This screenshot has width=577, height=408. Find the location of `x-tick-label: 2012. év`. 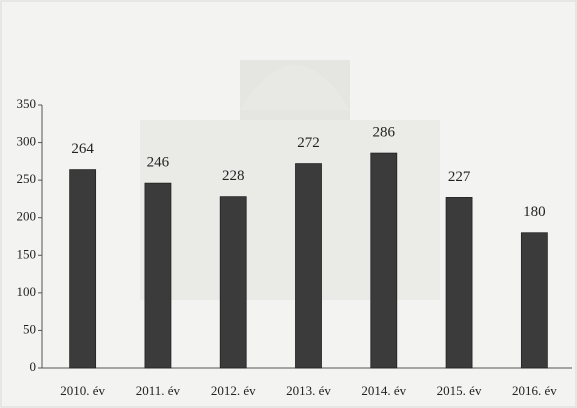

x-tick-label: 2012. év is located at coordinates (233, 390).